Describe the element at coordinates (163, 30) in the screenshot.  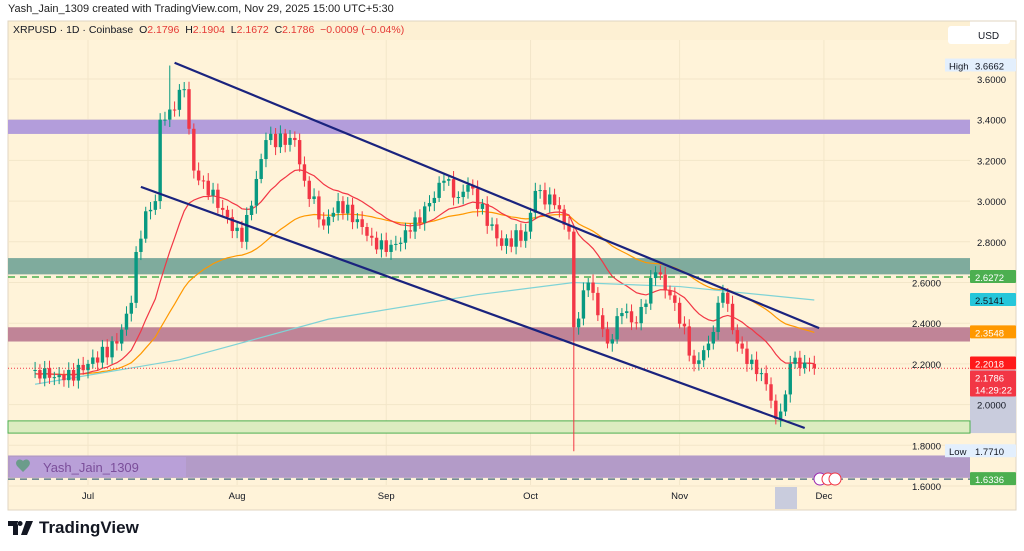
I see `open-value: 2.1796` at that location.